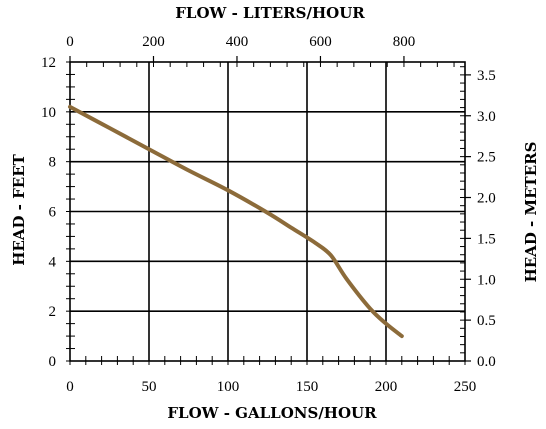 This screenshot has width=546, height=429. Describe the element at coordinates (486, 117) in the screenshot. I see `y2-tick-label: 3.0` at that location.